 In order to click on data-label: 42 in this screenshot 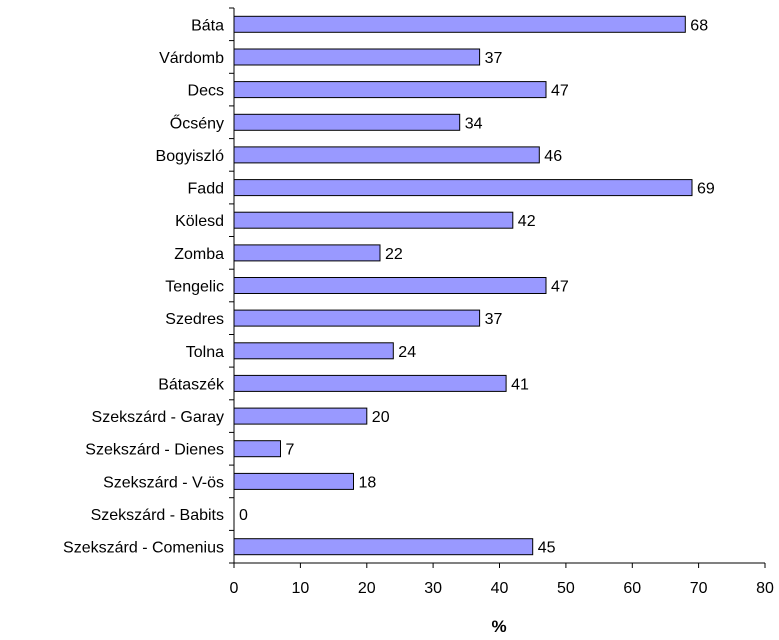, I will do `click(527, 221)`.